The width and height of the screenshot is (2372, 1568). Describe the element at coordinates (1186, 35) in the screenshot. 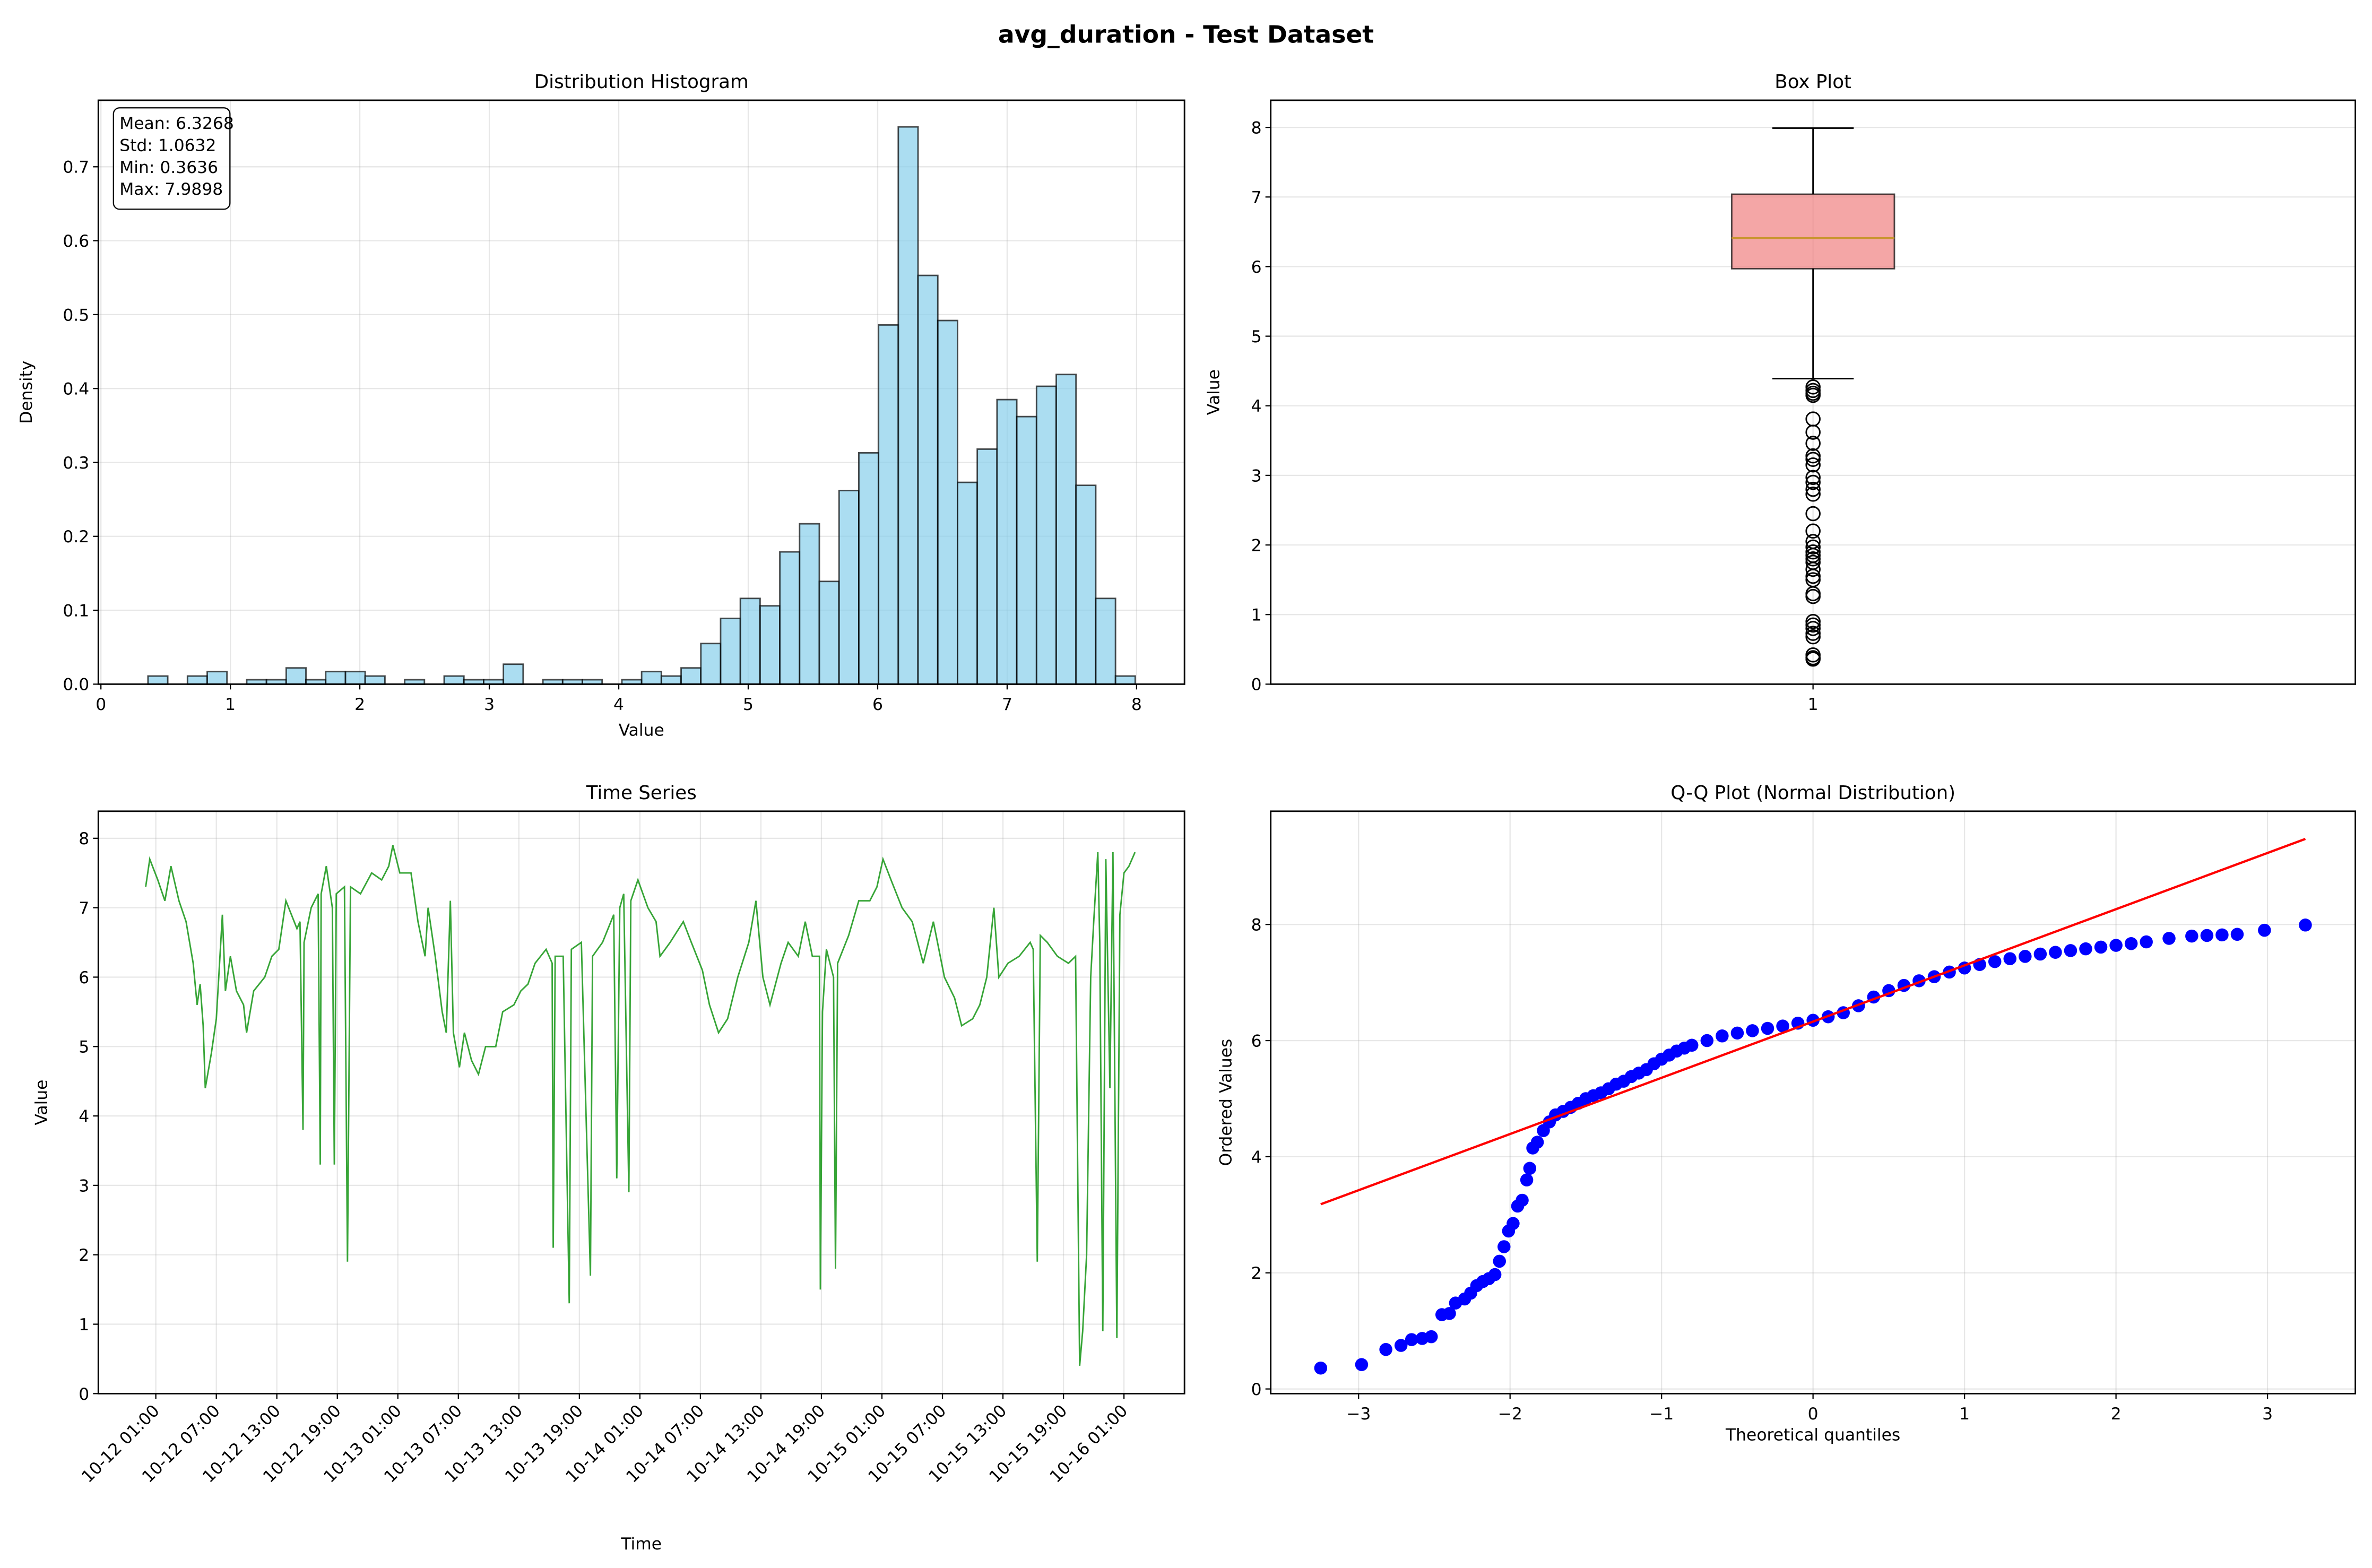

I see `figure-suptitle: avg_duration - Test Dataset` at that location.